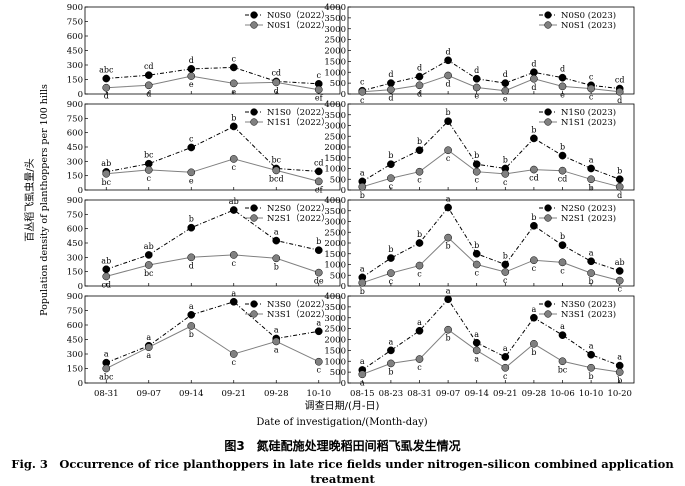 The height and width of the screenshot is (486, 685). What do you see at coordinates (588, 208) in the screenshot?
I see `legend-label: N2S0 (2023)` at bounding box center [588, 208].